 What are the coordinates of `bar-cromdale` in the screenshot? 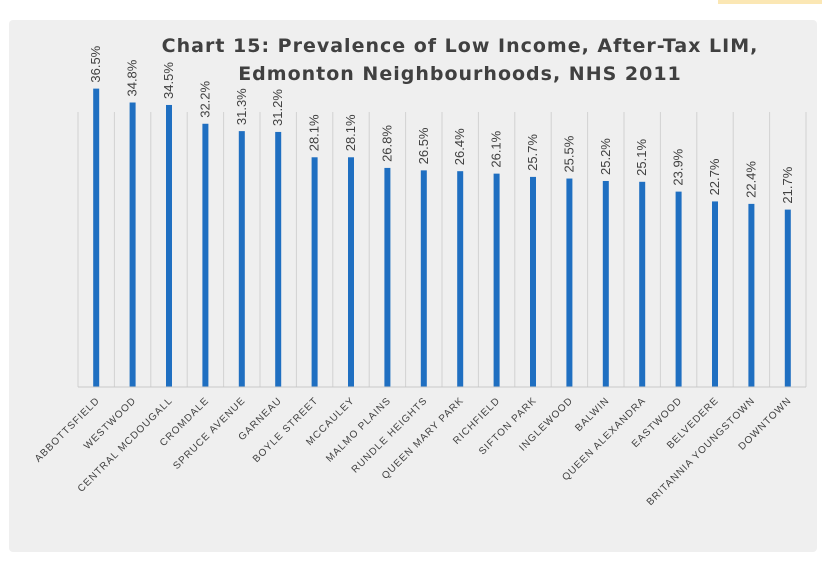 It's located at (205, 255).